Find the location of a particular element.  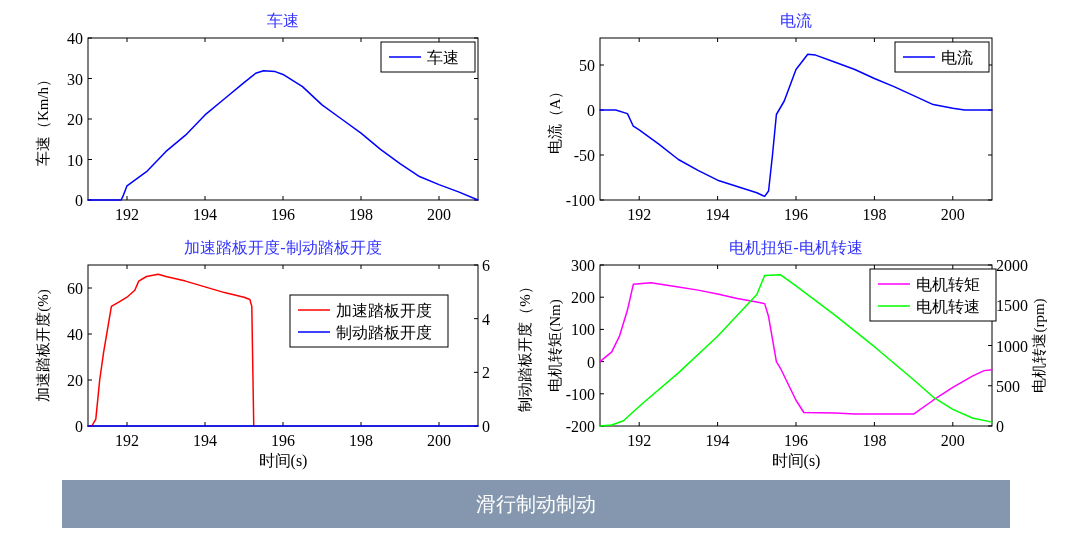

chart-title: 电机扭矩-电机转速 is located at coordinates (796, 247).